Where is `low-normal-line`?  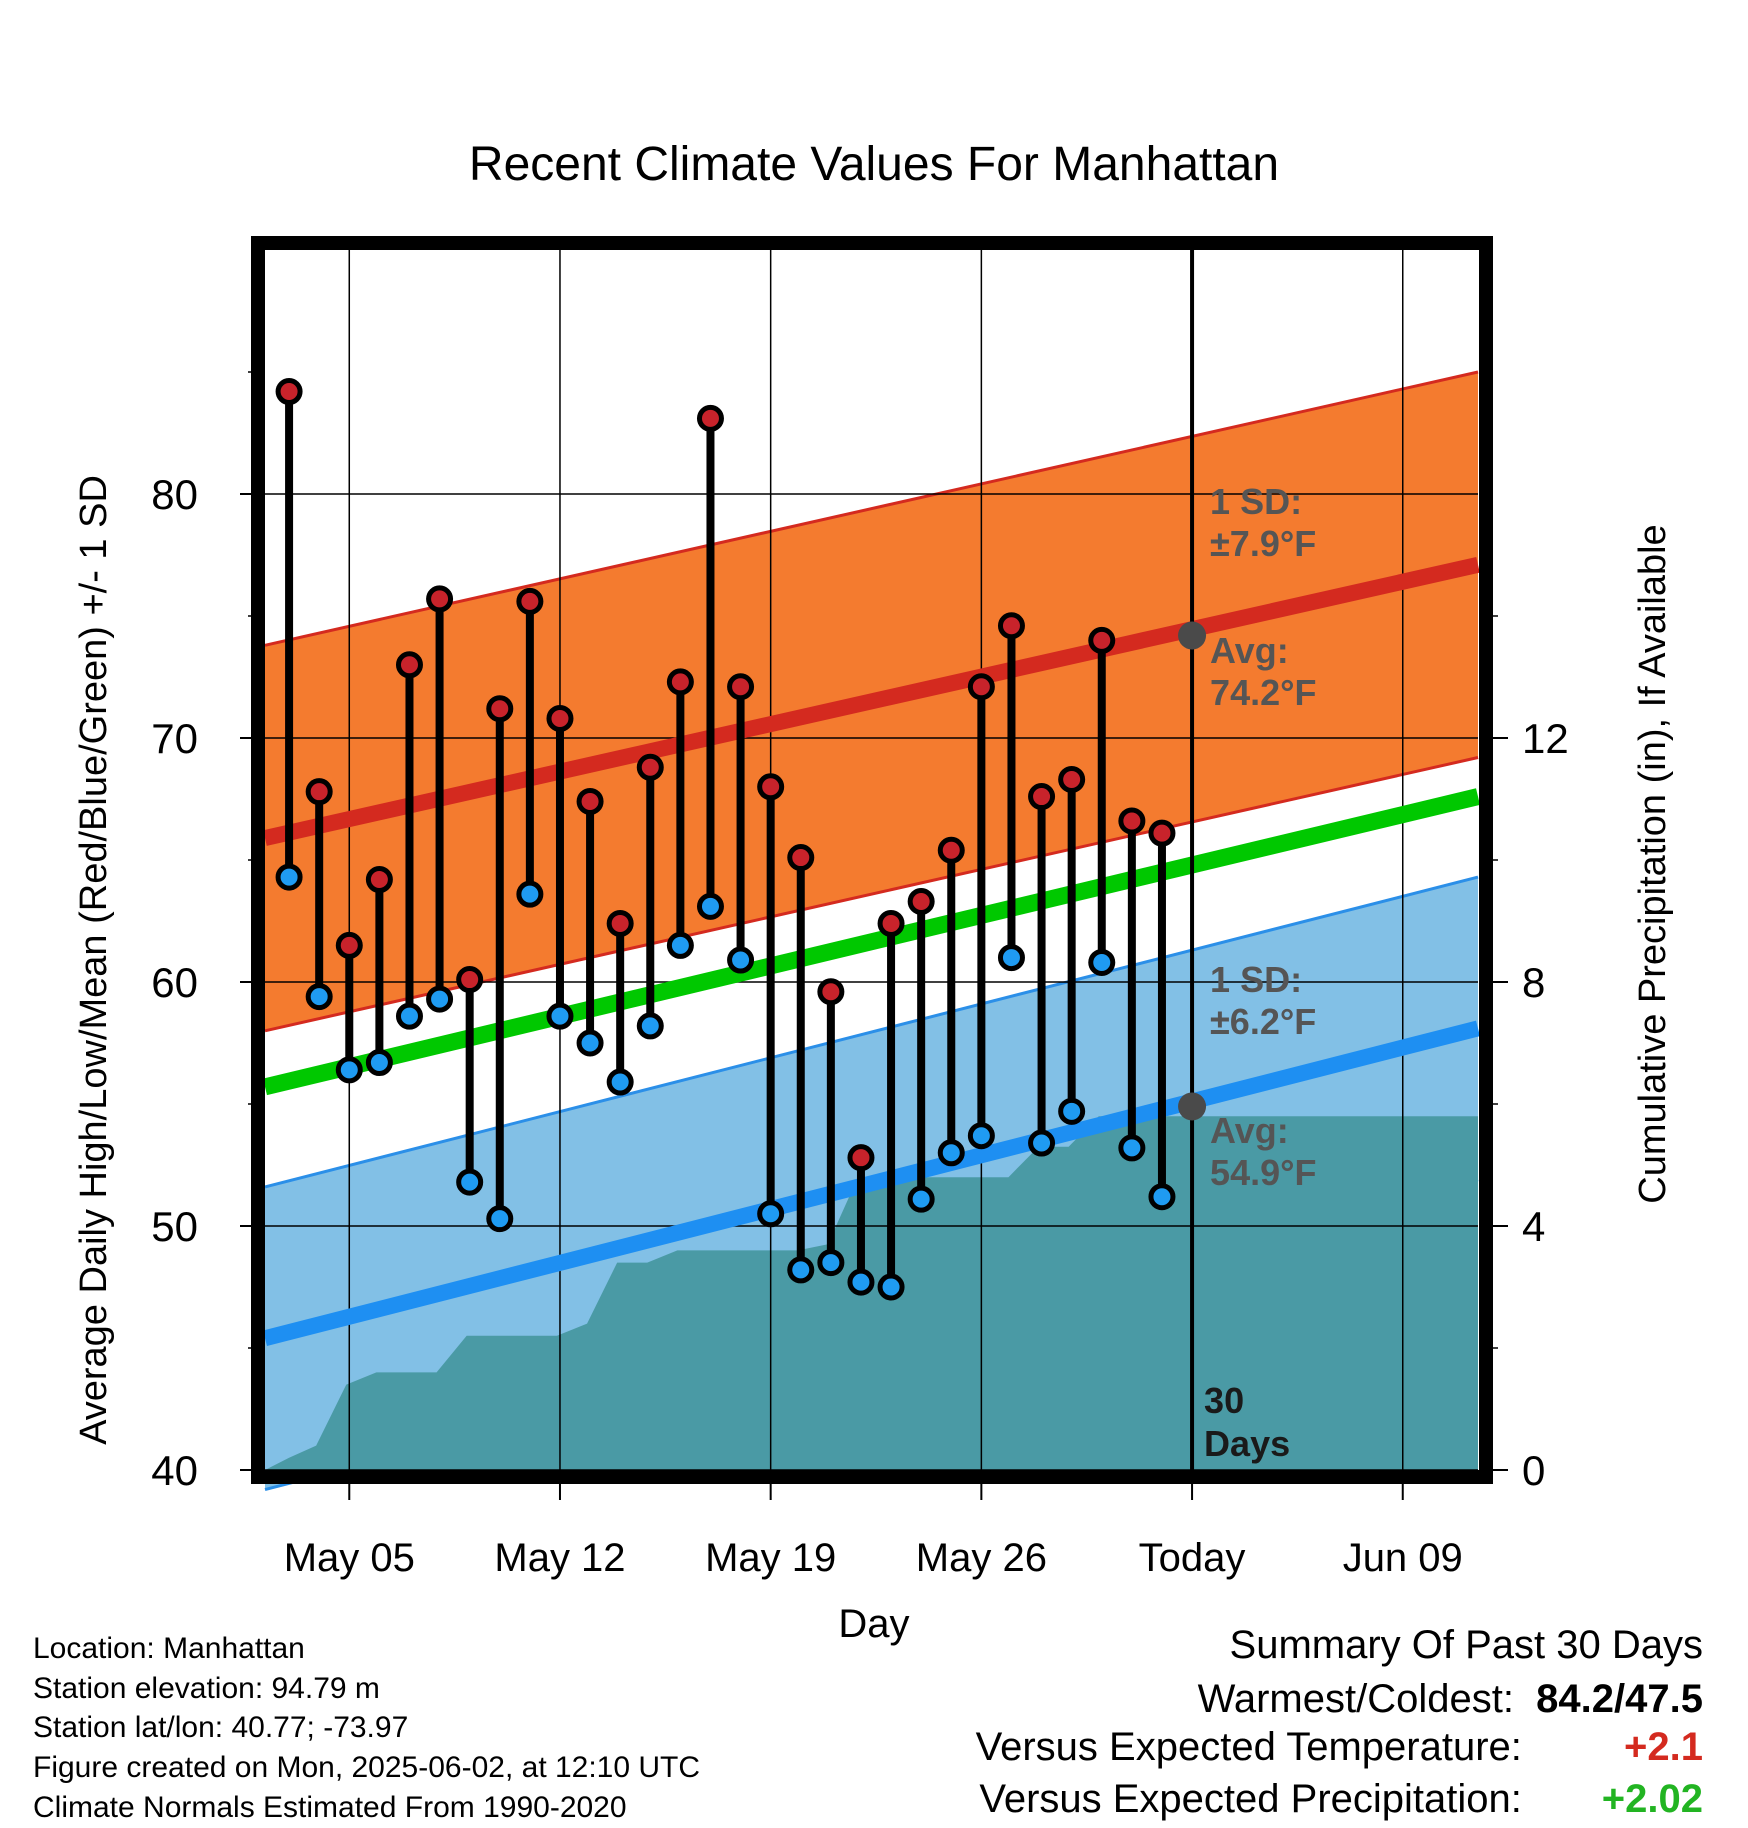 low-normal-line is located at coordinates (871, 1183).